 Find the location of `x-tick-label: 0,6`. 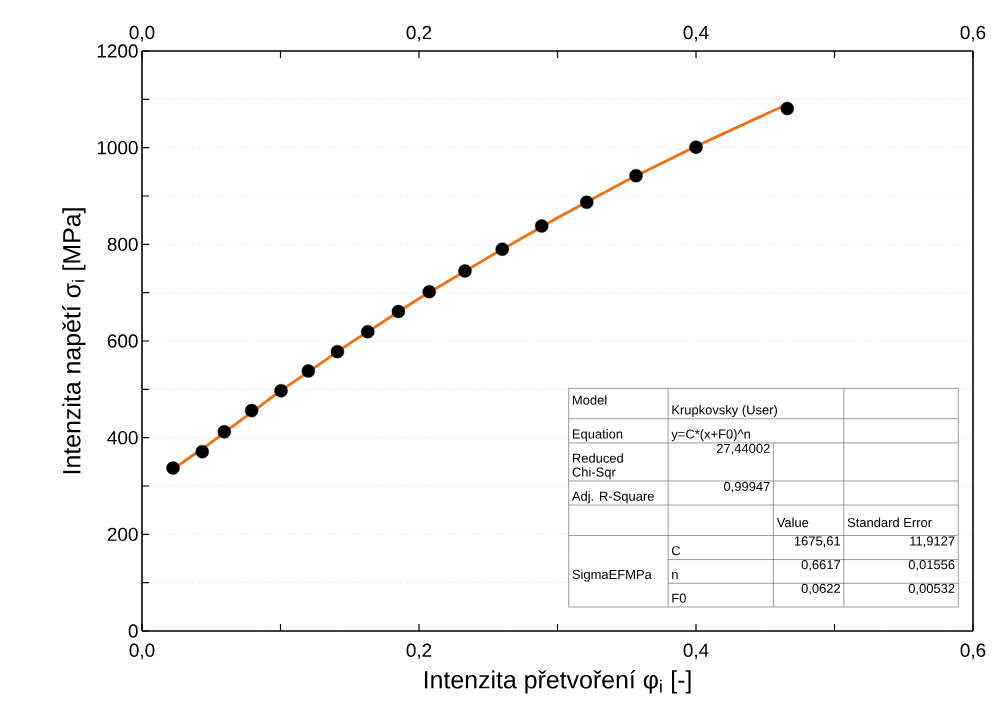

x-tick-label: 0,6 is located at coordinates (973, 33).